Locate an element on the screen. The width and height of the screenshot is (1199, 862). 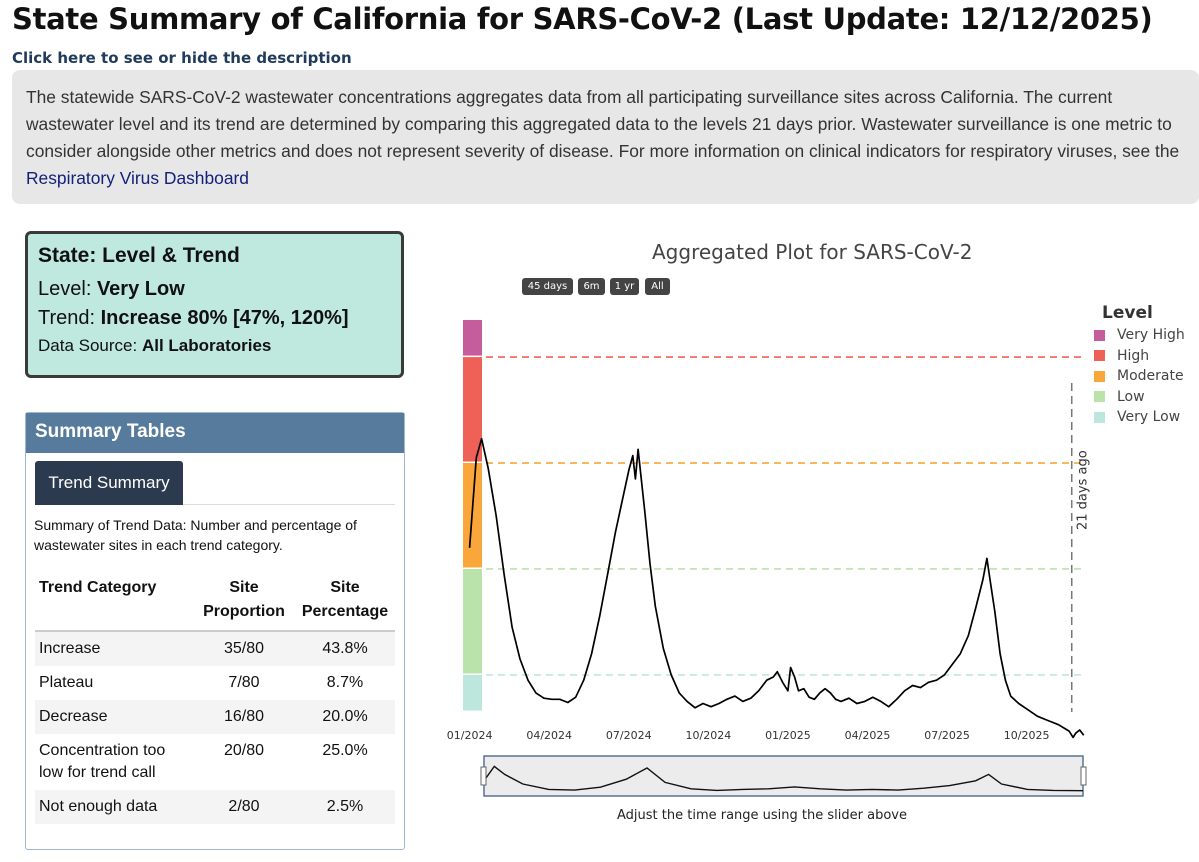
chart-title: Aggregated Plot for SARS-CoV-2 is located at coordinates (812, 252).